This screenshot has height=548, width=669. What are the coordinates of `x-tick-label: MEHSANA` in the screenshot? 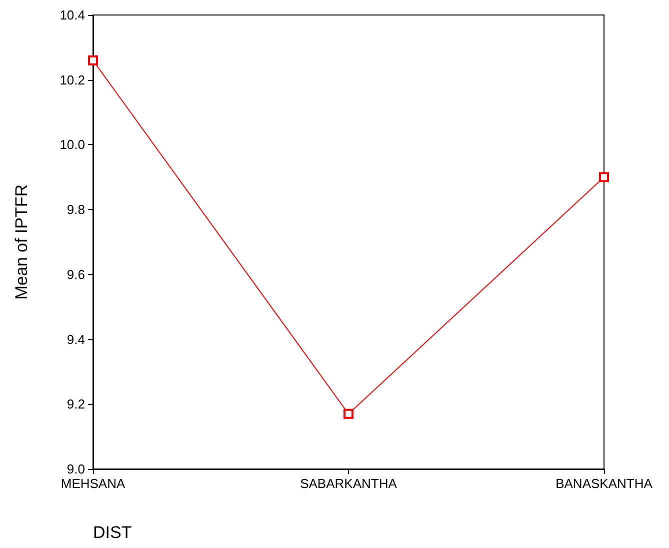 It's located at (93, 483).